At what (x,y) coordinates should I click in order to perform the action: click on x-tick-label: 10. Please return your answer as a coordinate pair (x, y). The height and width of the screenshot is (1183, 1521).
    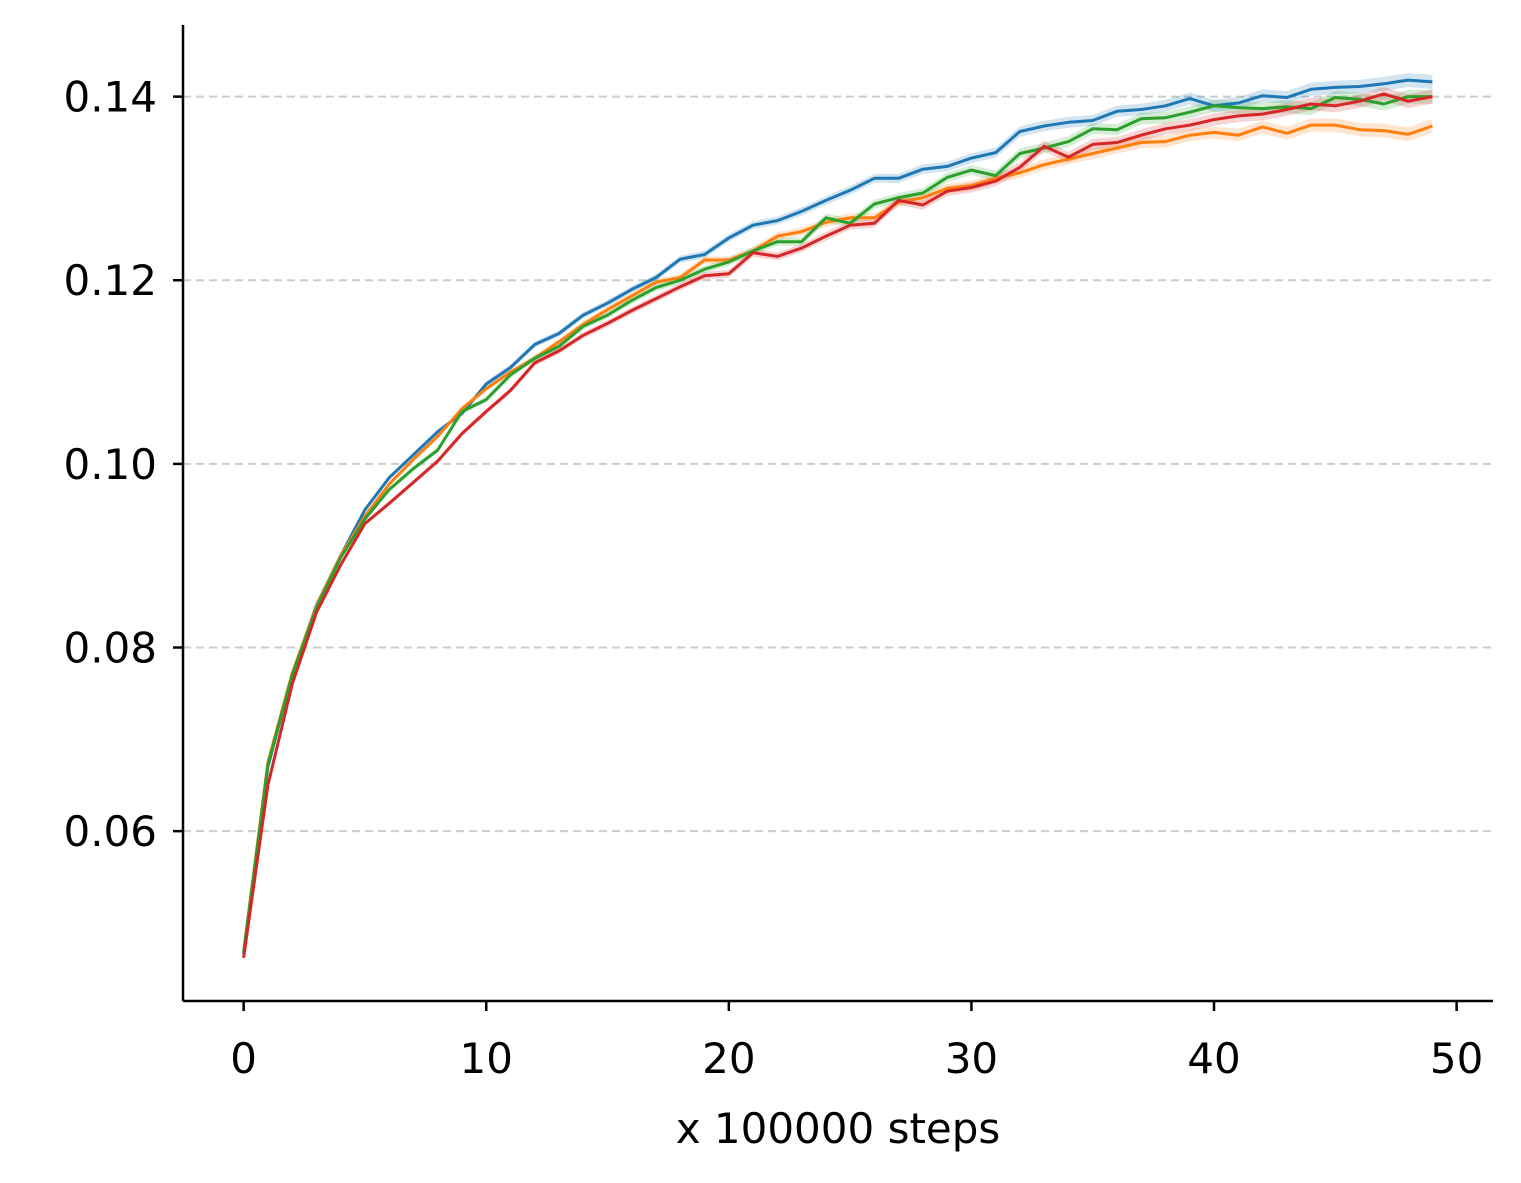
    Looking at the image, I should click on (486, 1058).